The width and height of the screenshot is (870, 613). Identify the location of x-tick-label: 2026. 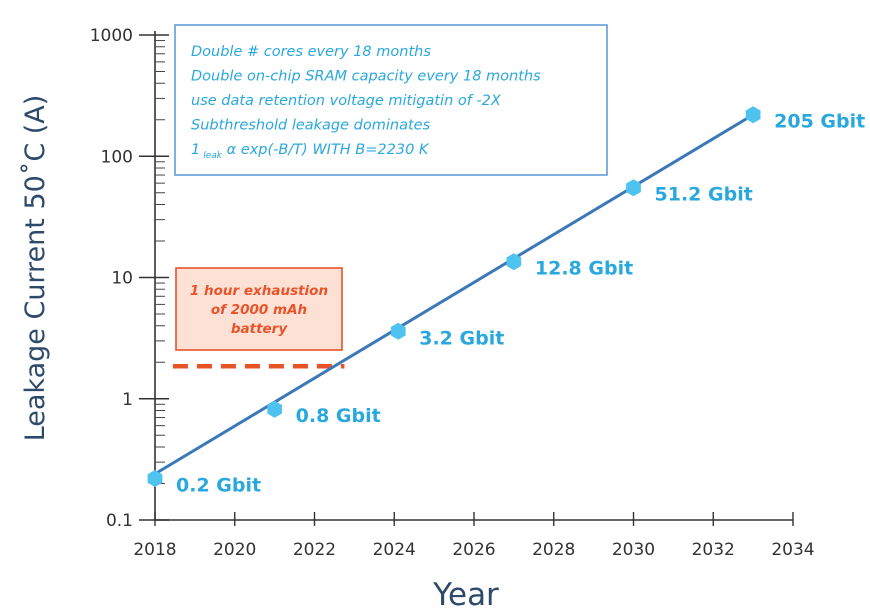
(473, 550).